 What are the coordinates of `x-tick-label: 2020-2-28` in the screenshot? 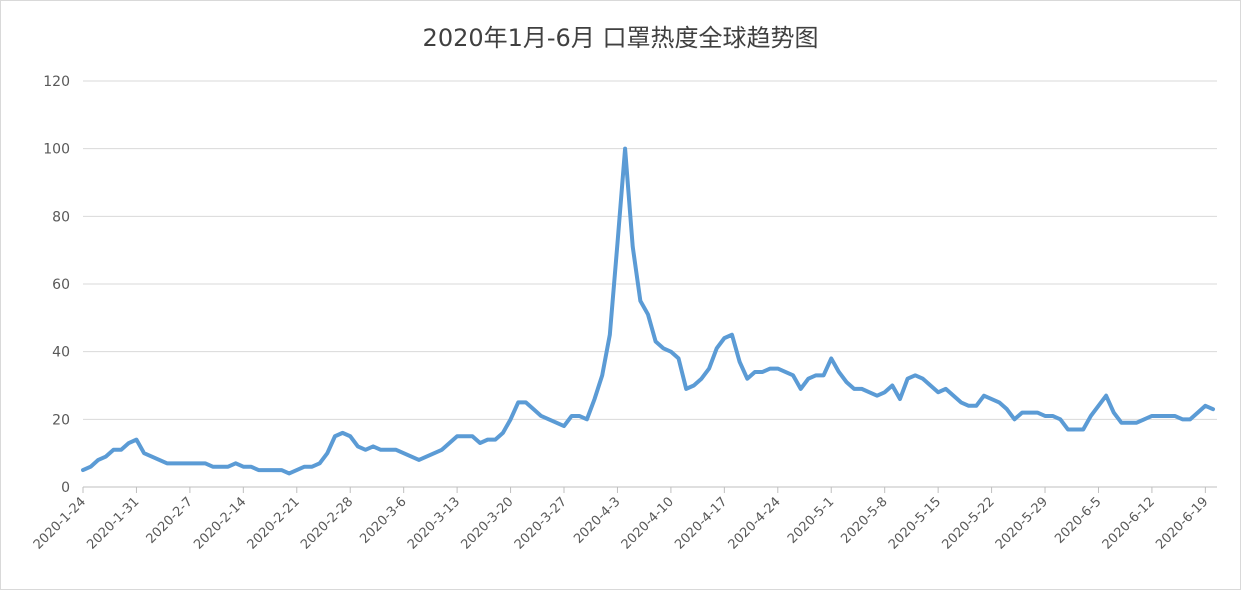 It's located at (327, 523).